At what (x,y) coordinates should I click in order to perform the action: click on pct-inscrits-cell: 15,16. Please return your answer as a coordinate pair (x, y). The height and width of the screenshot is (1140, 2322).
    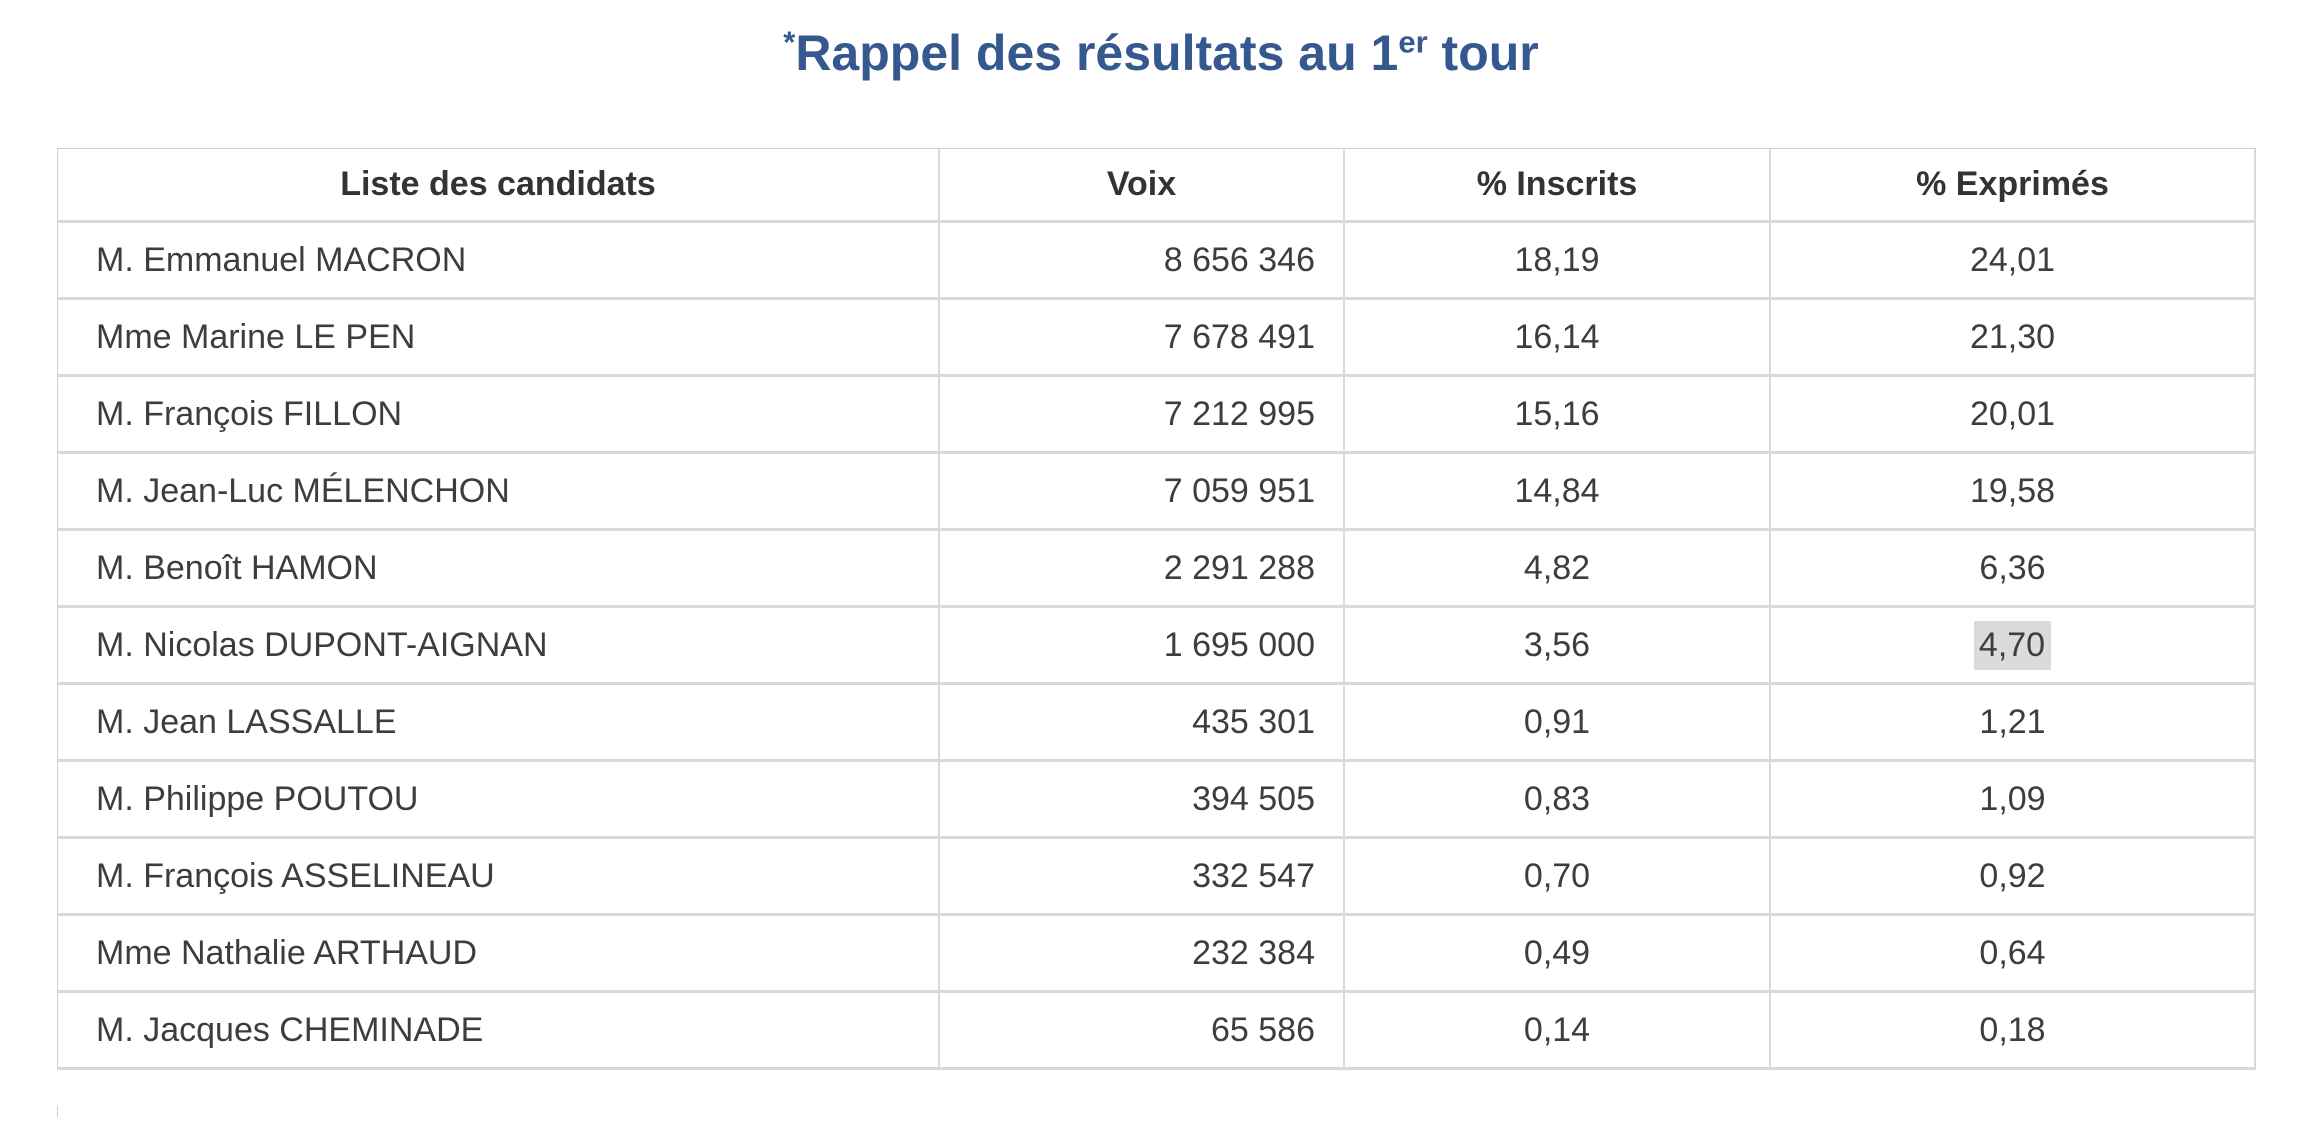
    Looking at the image, I should click on (1556, 415).